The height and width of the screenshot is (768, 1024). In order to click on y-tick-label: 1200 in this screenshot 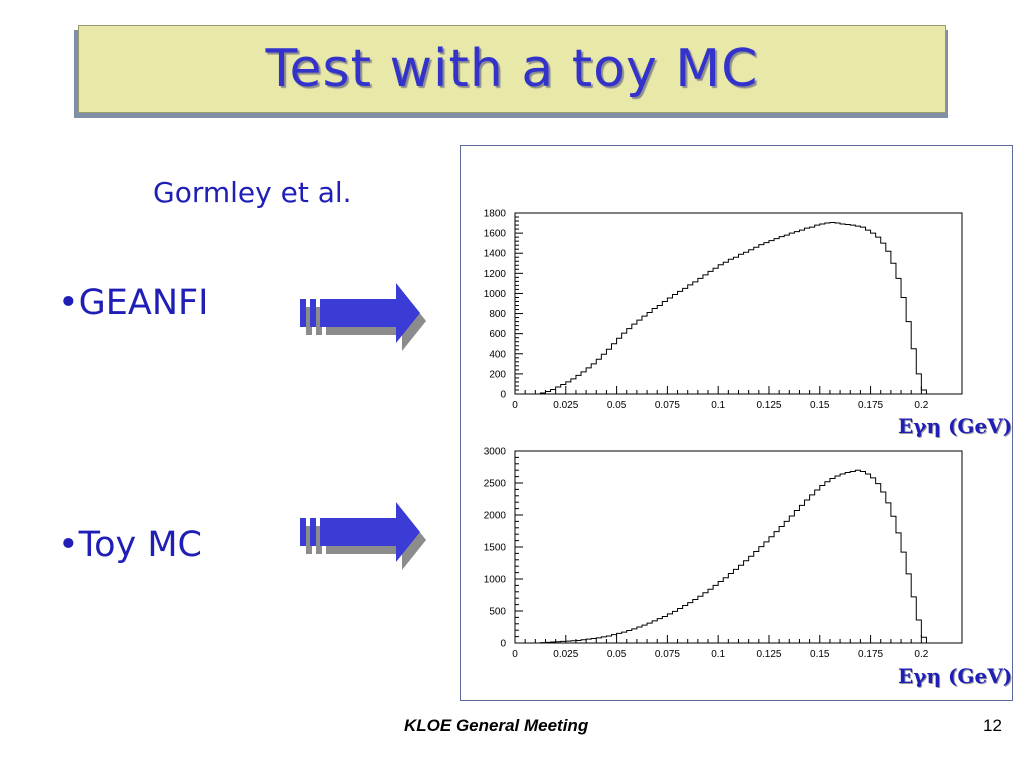, I will do `click(495, 274)`.